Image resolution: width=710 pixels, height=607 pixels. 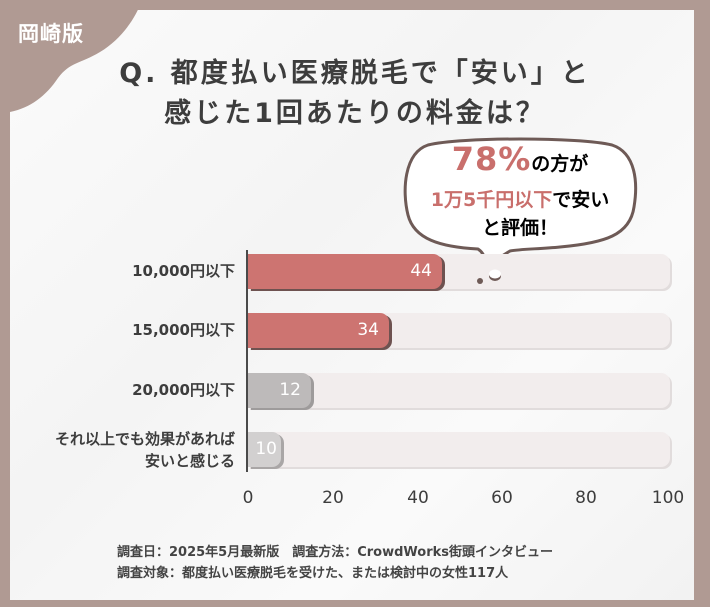 I want to click on category-label-4: それ以上でも効果があれば 安いと感じる, so click(x=145, y=450).